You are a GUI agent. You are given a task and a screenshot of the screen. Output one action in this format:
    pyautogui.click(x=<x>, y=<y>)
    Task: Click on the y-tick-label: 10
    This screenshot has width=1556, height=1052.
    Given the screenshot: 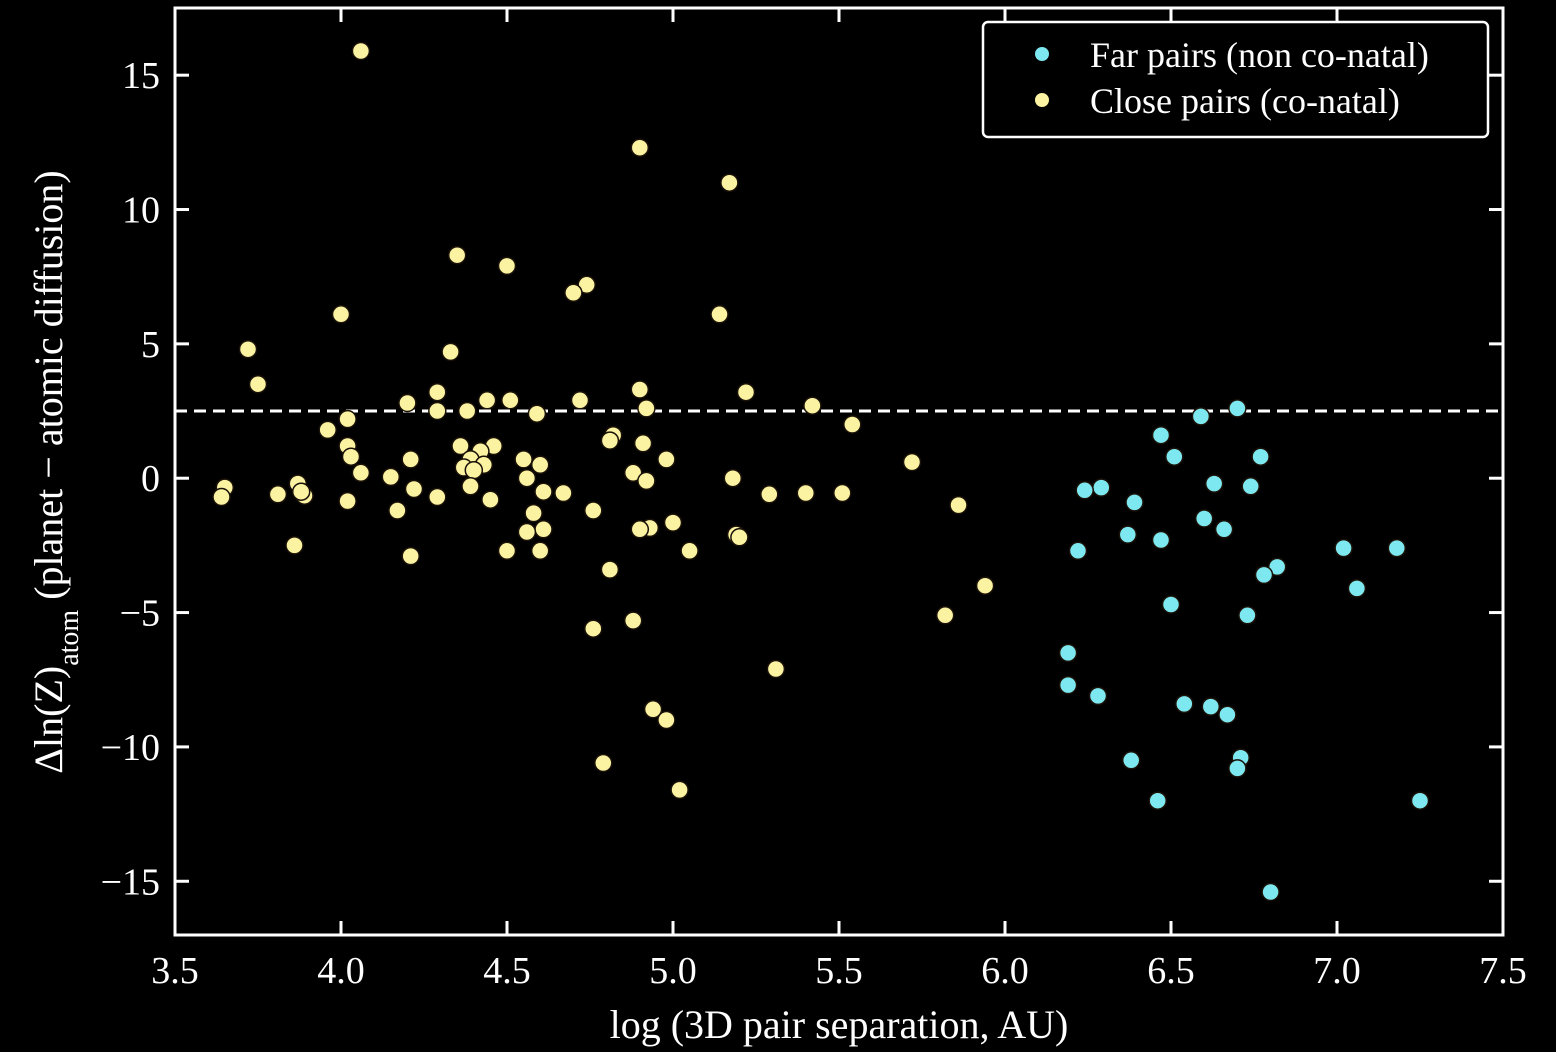 What is the action you would take?
    pyautogui.click(x=141, y=211)
    